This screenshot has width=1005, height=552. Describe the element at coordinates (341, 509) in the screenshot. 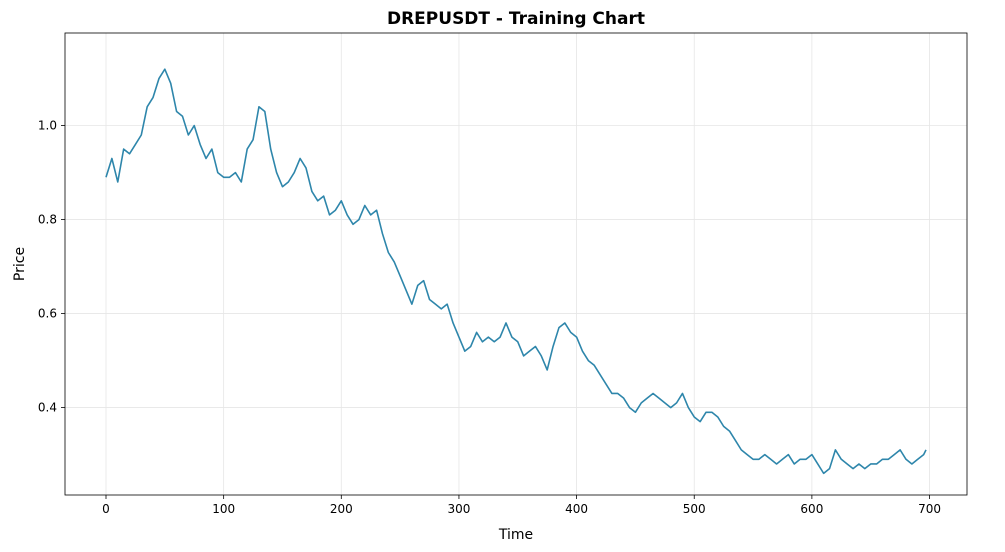

I see `x-tick-label: 200` at that location.